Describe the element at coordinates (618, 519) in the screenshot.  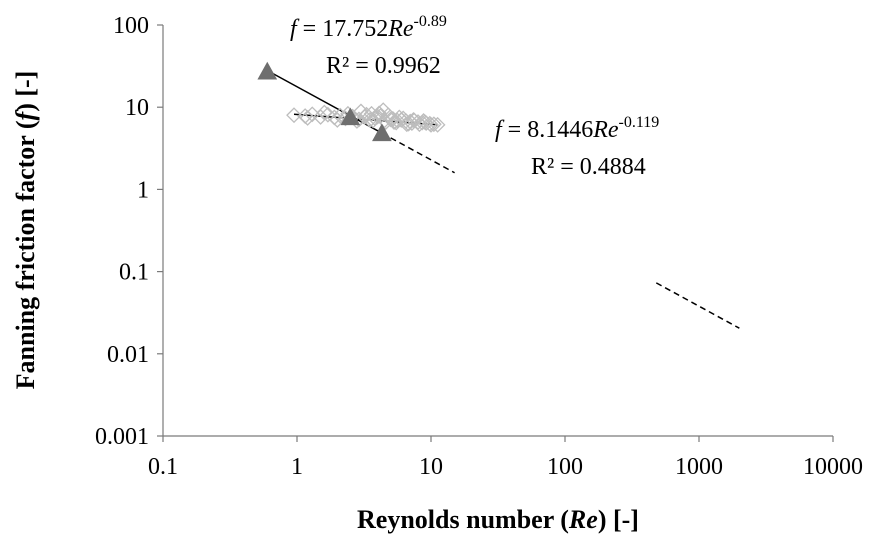
I see `x-axis-title-post: ) [-]` at that location.